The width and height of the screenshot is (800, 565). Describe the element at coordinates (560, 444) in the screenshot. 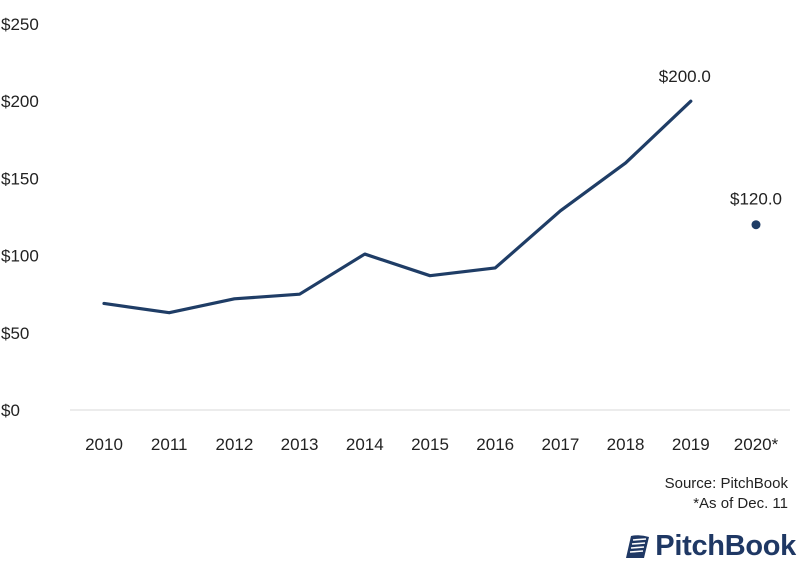

I see `x-tick-label: 2017` at that location.